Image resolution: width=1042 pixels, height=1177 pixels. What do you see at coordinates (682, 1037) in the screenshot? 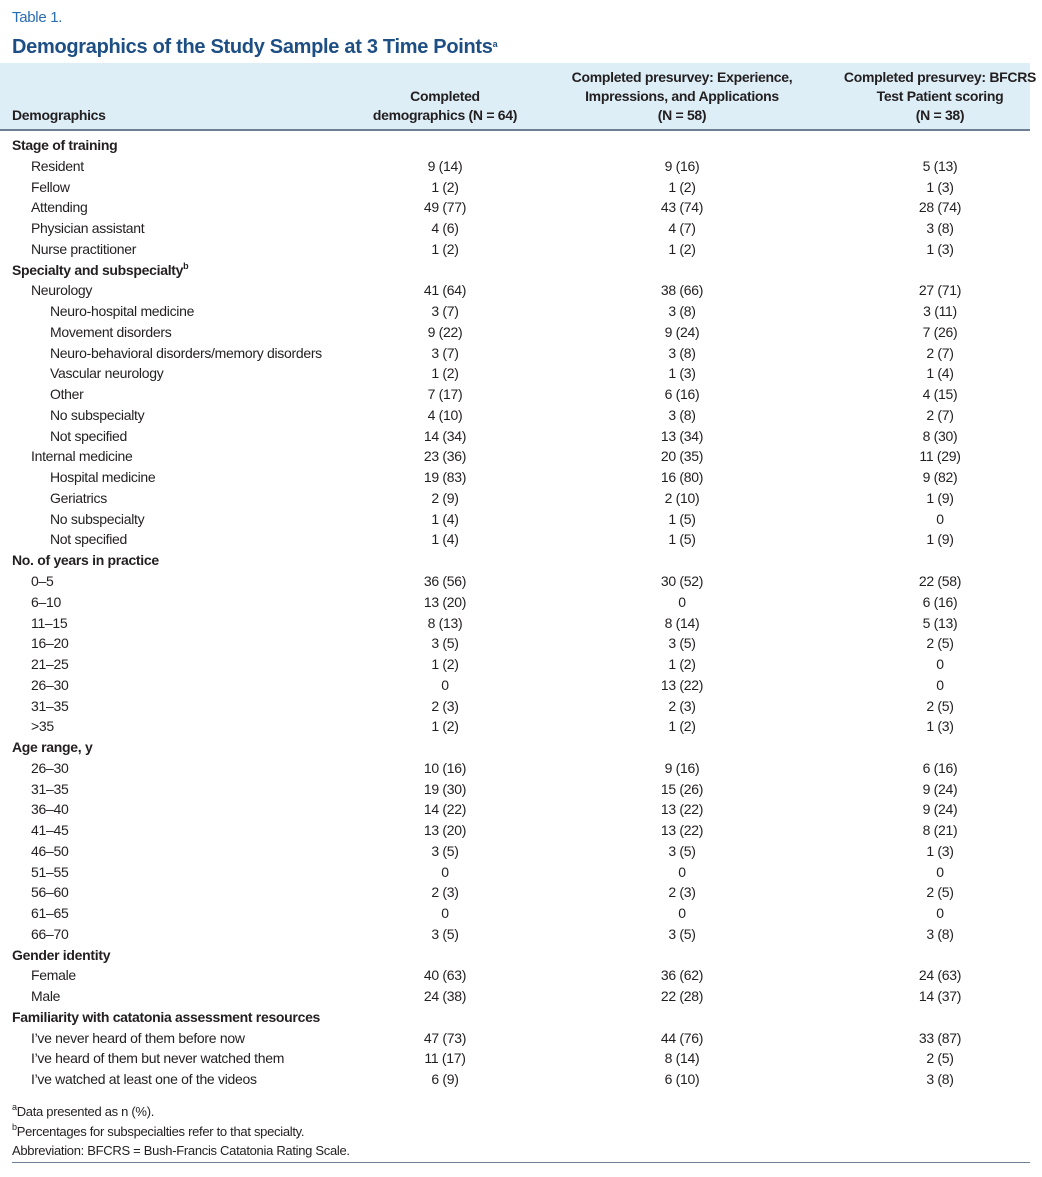
I see `cell-value: 44 (76)` at bounding box center [682, 1037].